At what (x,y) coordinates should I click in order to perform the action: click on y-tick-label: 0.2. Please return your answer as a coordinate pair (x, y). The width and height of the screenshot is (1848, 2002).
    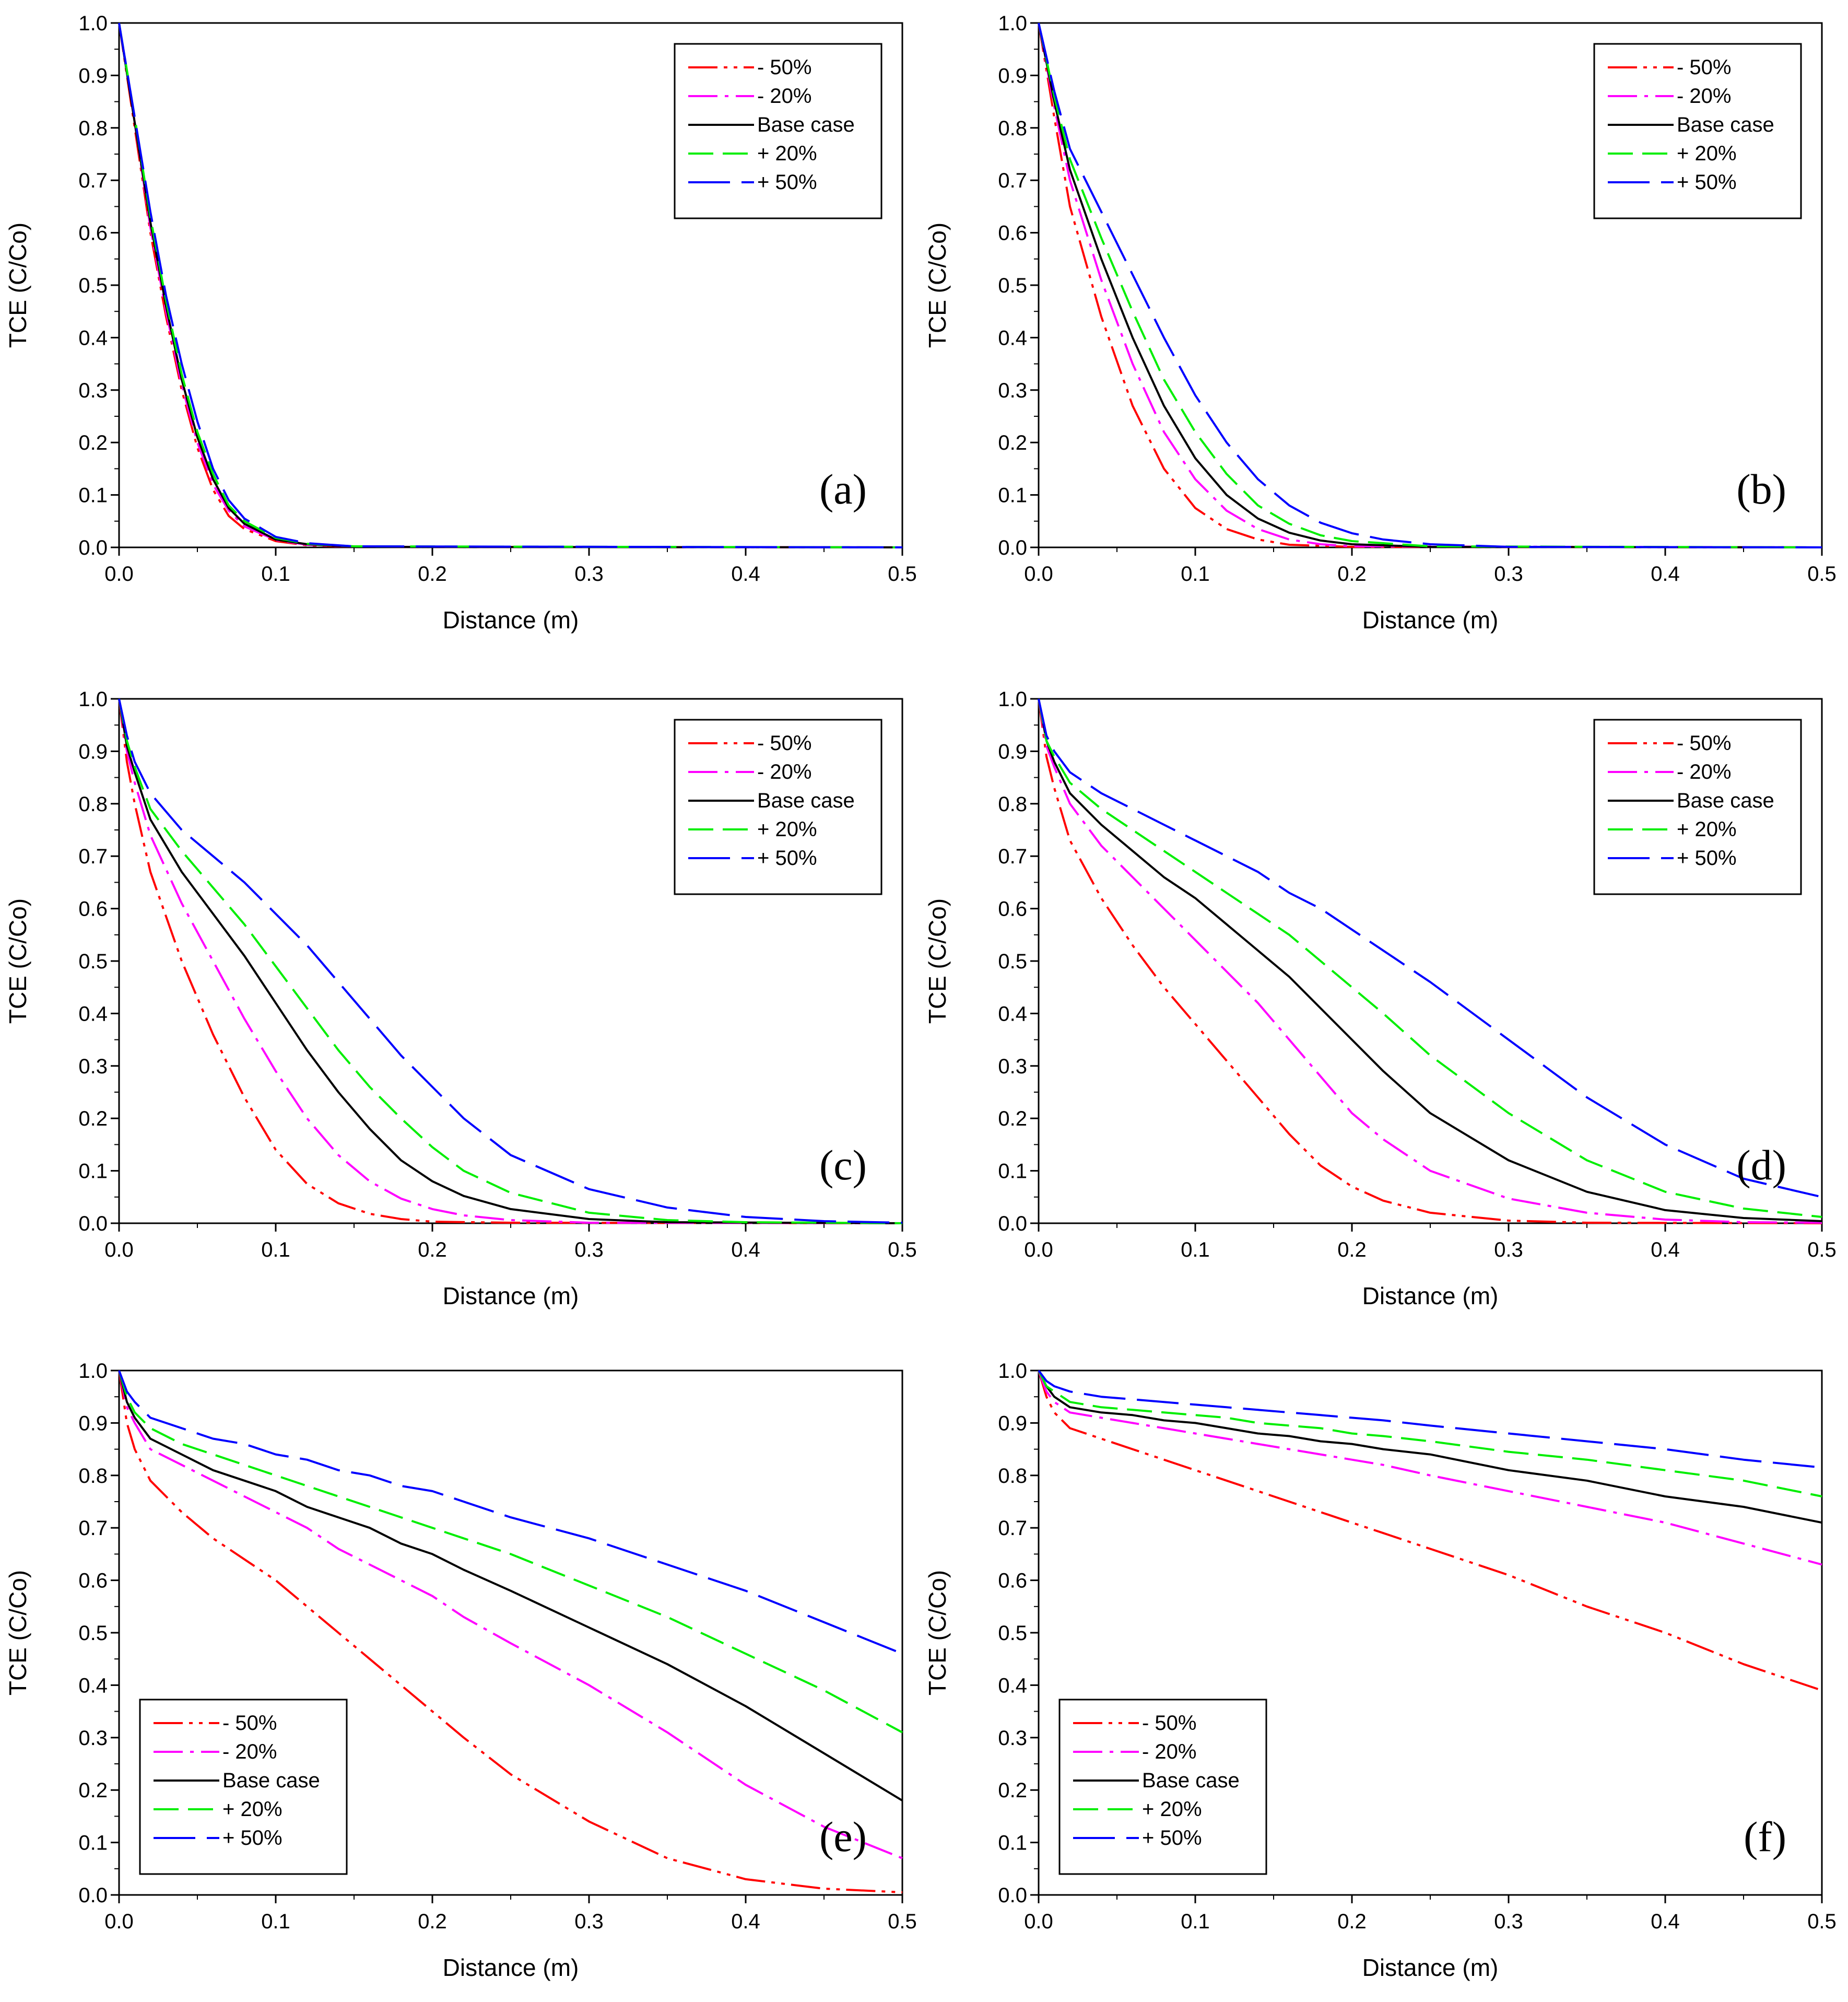
    Looking at the image, I should click on (1012, 1790).